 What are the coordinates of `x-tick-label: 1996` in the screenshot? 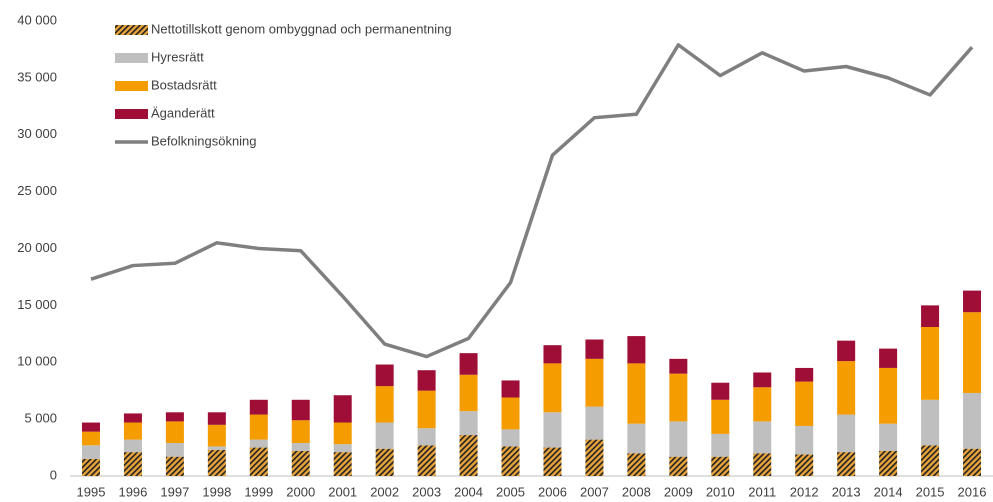 It's located at (132, 491).